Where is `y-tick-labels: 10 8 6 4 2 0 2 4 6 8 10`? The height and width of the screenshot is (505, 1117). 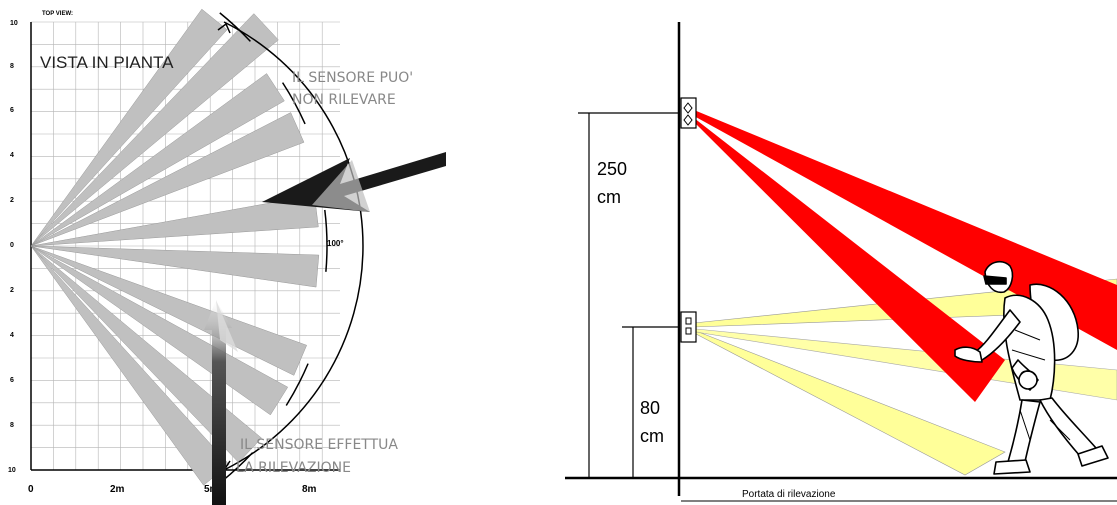 y-tick-labels: 10 8 6 4 2 0 2 4 6 8 10 is located at coordinates (13, 247).